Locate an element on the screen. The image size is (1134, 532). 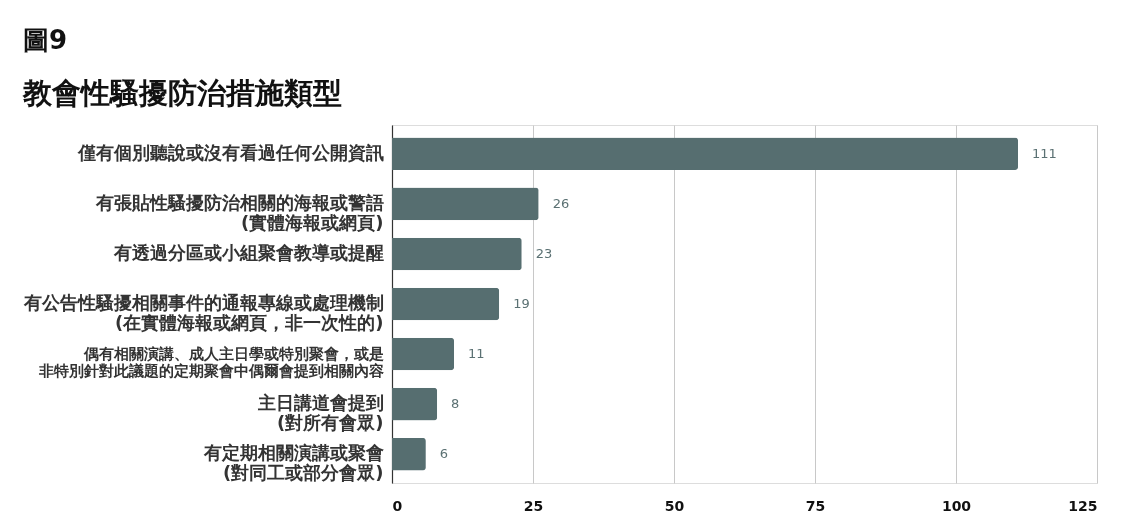
data-label: 111 is located at coordinates (1044, 153).